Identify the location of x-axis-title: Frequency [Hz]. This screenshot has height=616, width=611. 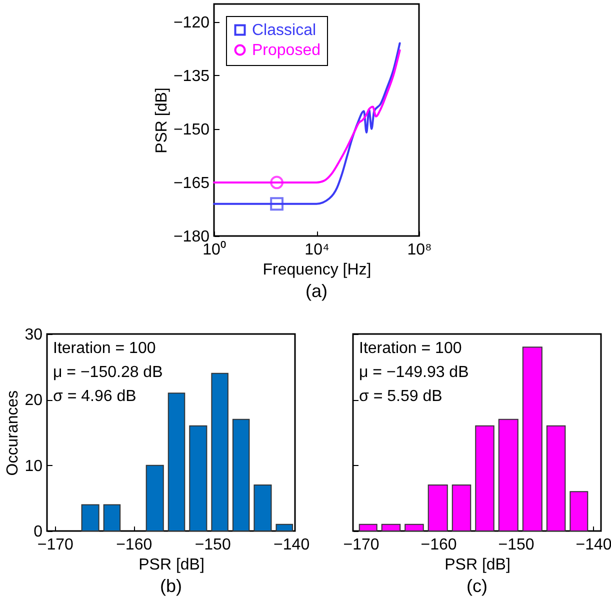
(317, 270).